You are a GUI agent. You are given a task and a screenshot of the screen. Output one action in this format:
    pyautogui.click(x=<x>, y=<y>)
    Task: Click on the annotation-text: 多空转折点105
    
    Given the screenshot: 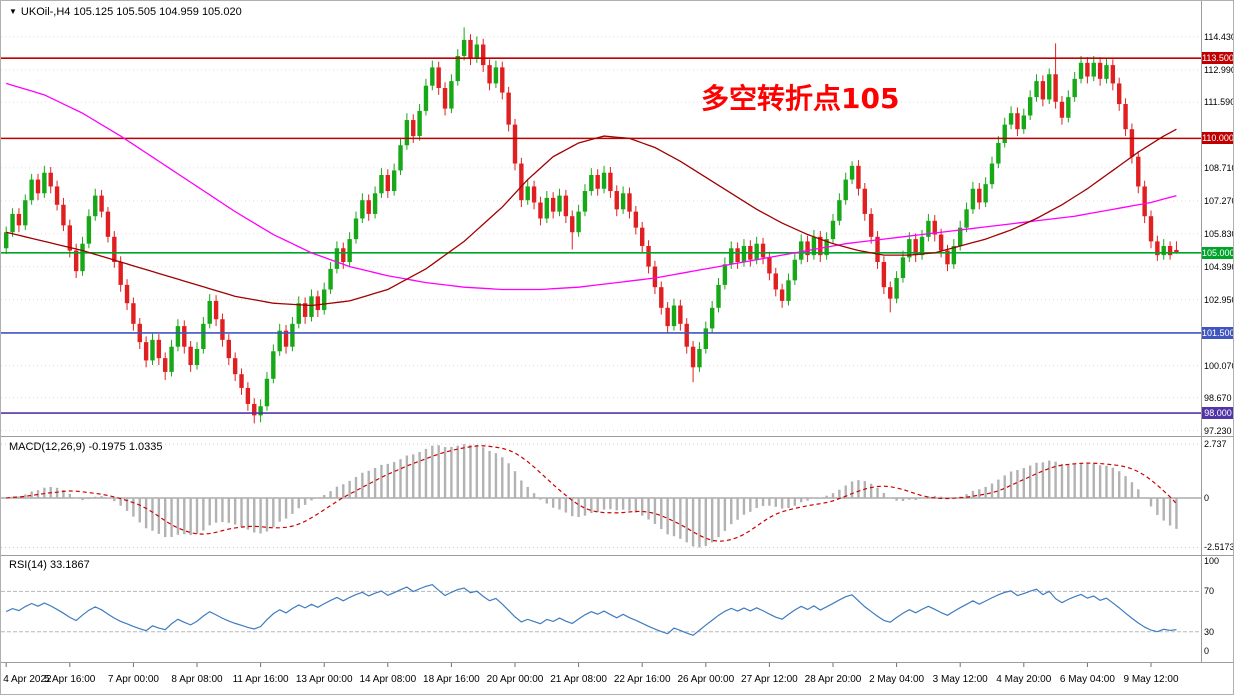 What is the action you would take?
    pyautogui.click(x=800, y=98)
    